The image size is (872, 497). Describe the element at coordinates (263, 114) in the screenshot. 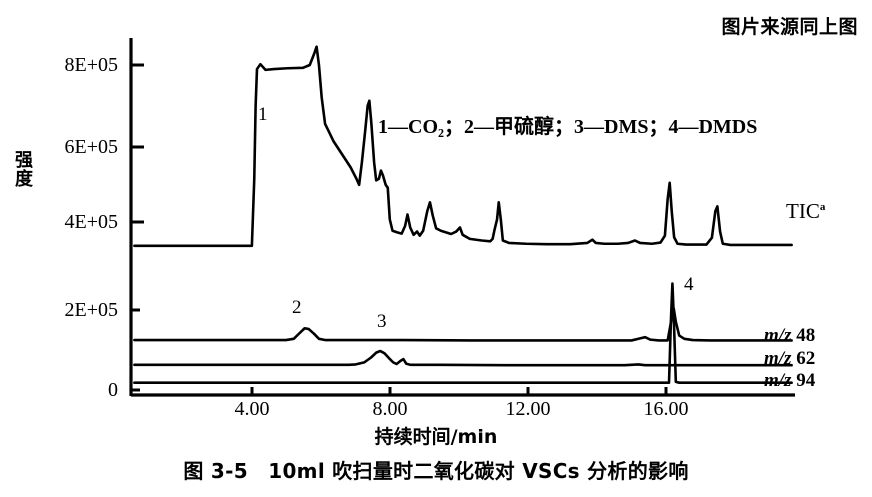

I see `peak-number-1: 1` at that location.